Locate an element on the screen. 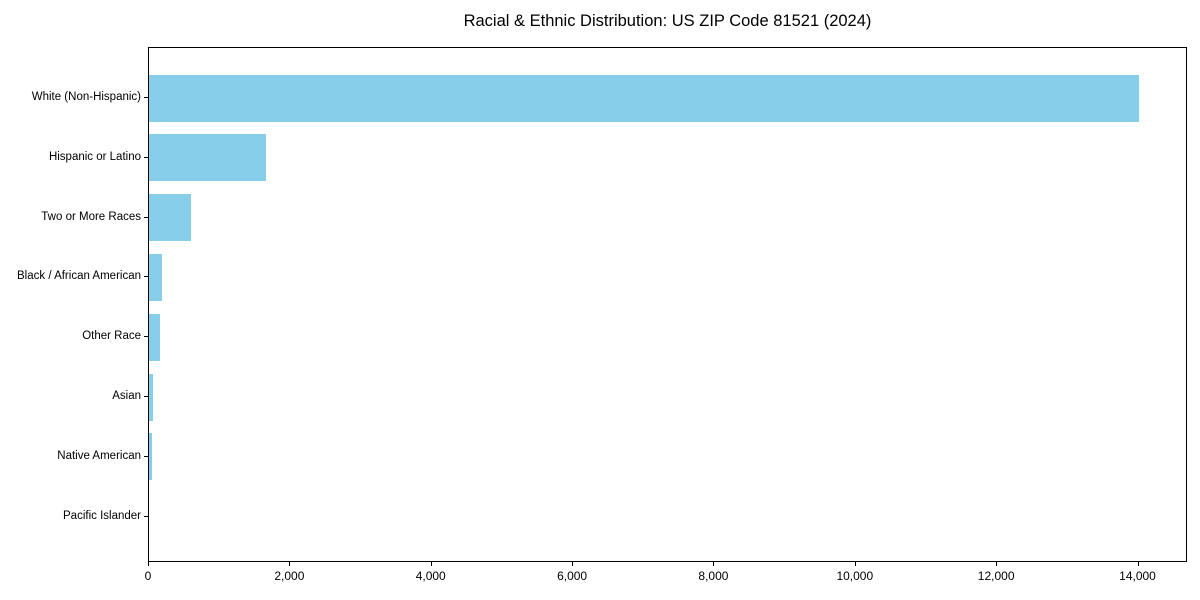  bar-other-race is located at coordinates (154, 337).